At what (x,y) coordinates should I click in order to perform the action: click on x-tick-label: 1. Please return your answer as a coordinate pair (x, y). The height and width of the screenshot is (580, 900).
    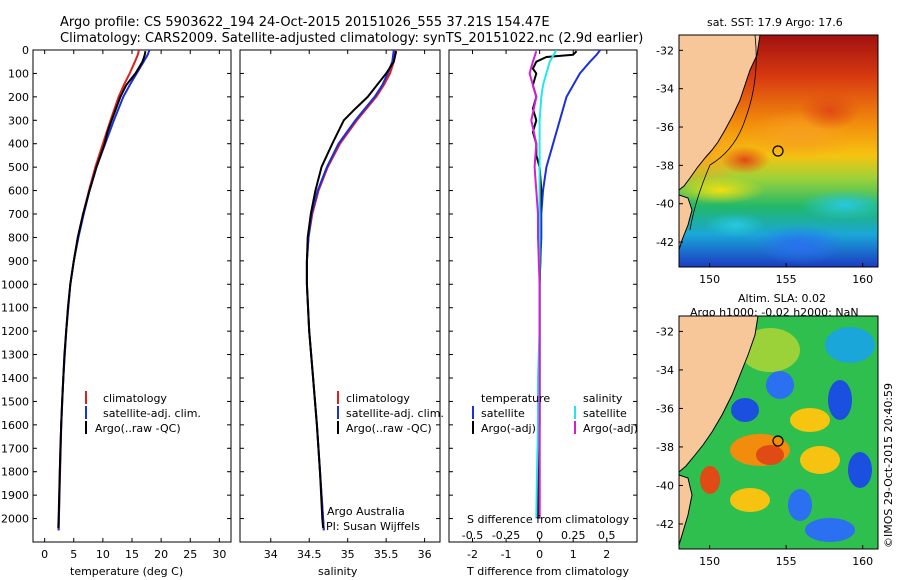
    Looking at the image, I should click on (573, 554).